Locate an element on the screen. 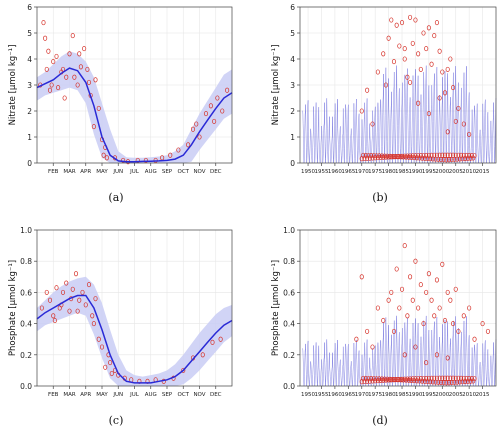 This screenshot has height=435, width=500. mean-line is located at coordinates (134, 115).